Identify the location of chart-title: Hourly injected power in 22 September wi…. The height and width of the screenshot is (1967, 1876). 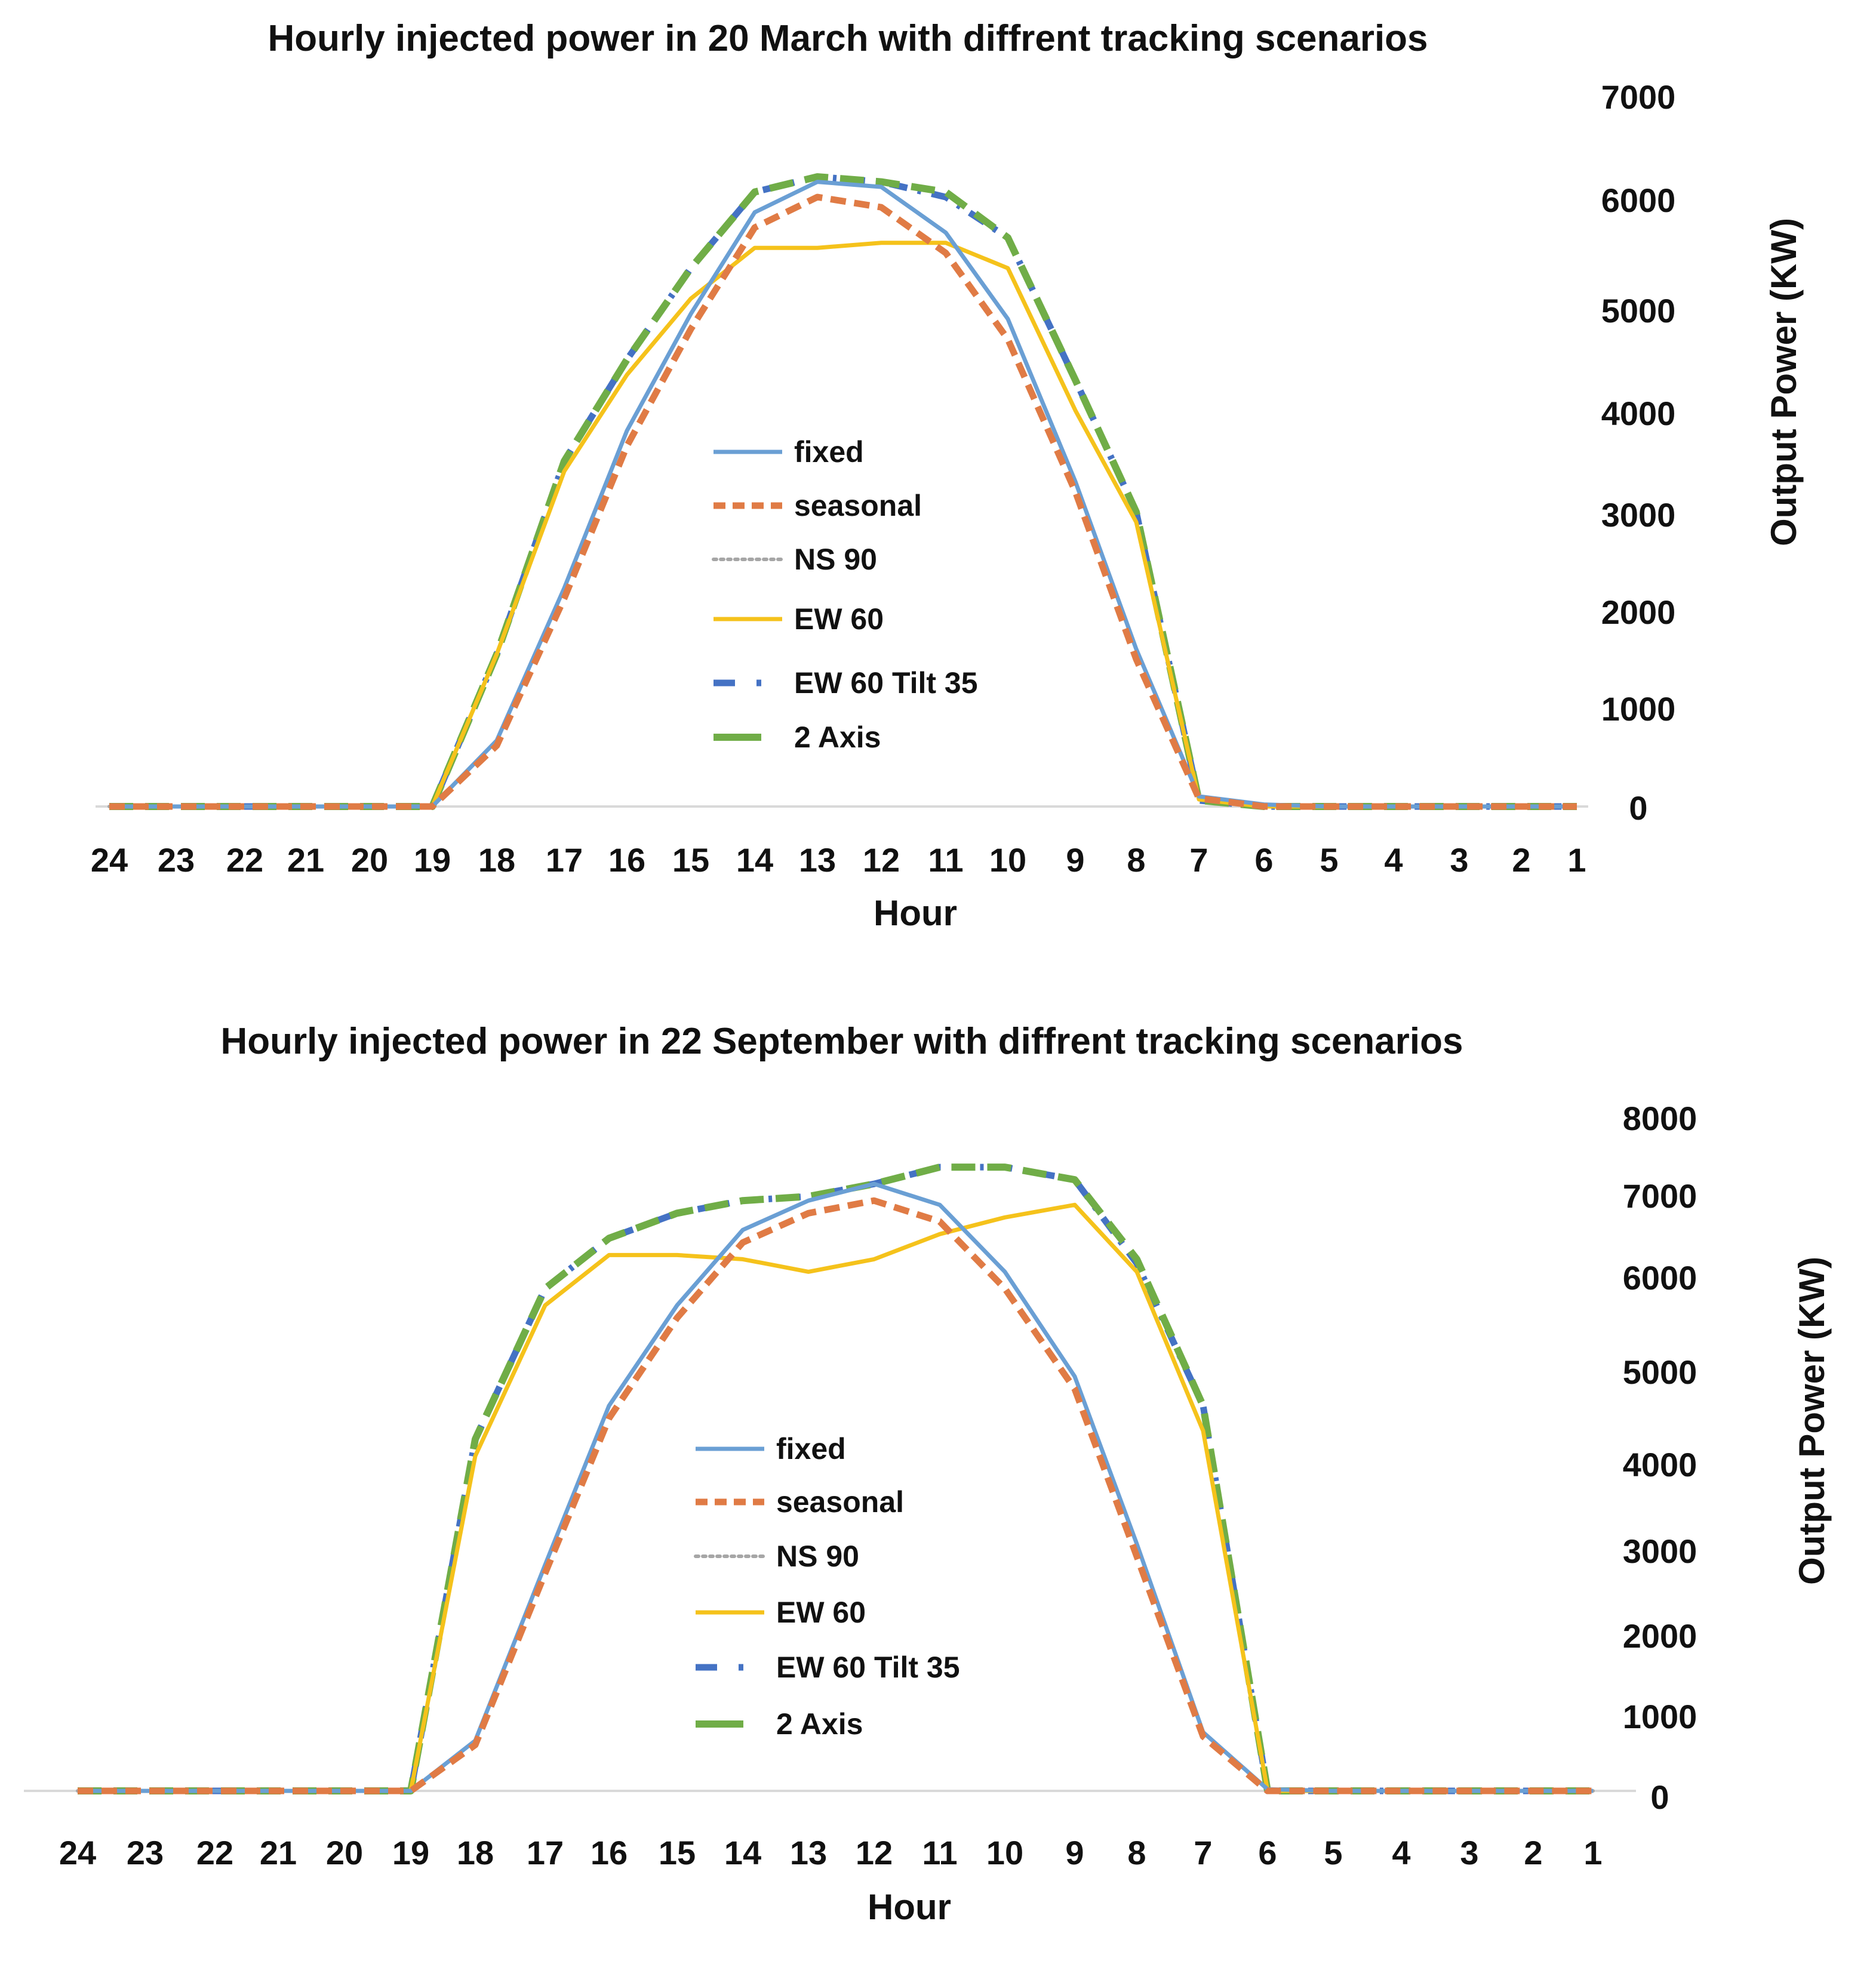
(842, 1041).